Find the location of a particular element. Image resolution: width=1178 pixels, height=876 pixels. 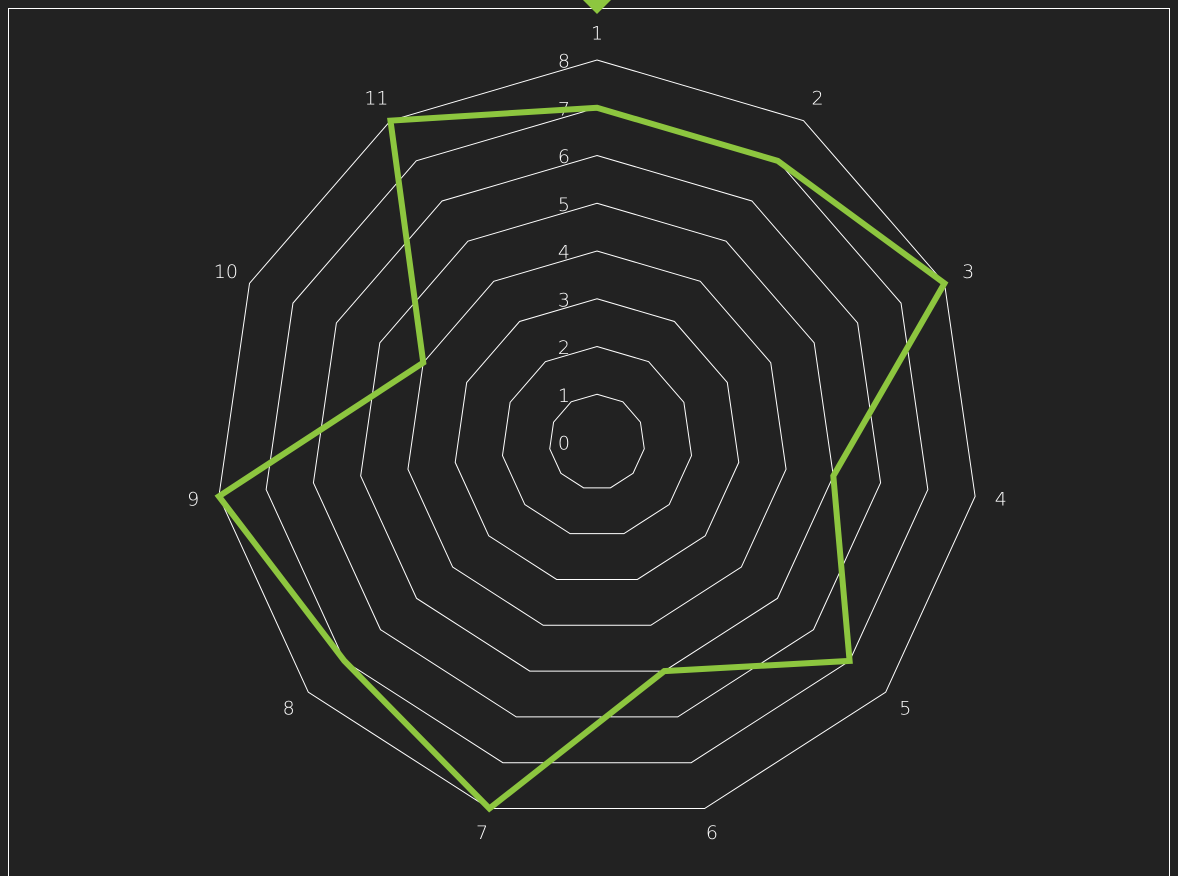

category-label: 7 is located at coordinates (482, 833).